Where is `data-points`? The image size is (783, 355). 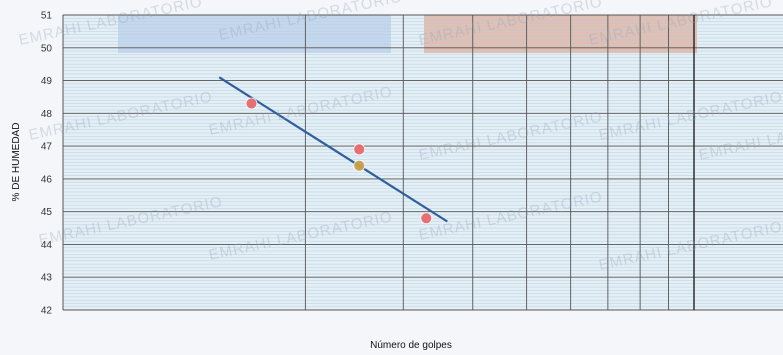
data-points is located at coordinates (339, 161).